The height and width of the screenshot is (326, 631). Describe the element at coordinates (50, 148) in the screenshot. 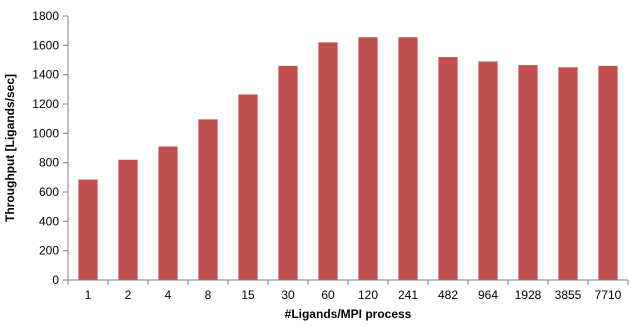

I see `y-axis-ticks: 0 200 400 600 800 1000 1200 1400 1600 1800` at that location.